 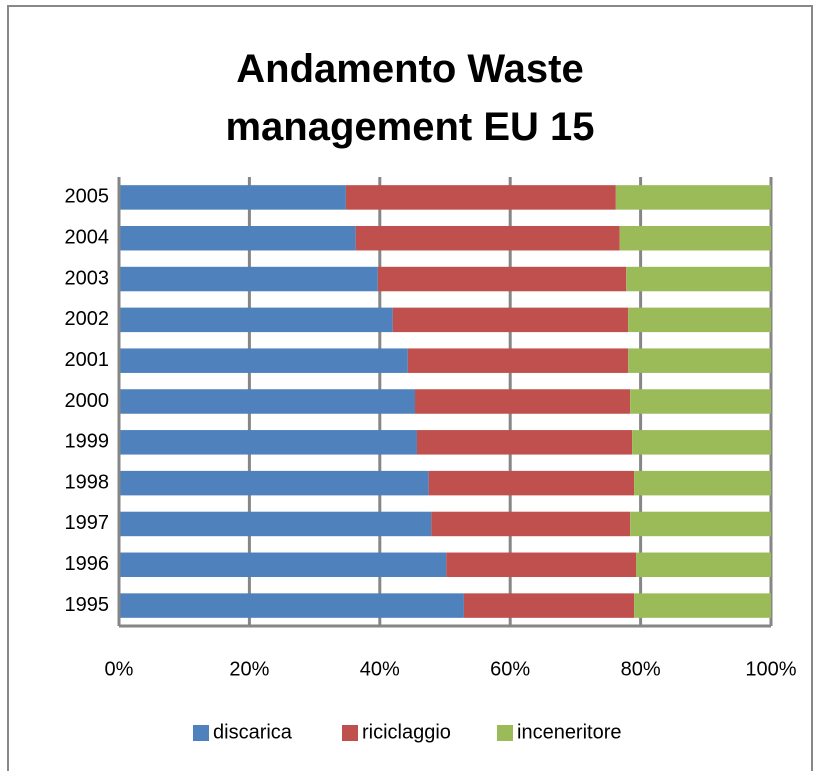 I want to click on y-tick-label: 2001, so click(x=87, y=360).